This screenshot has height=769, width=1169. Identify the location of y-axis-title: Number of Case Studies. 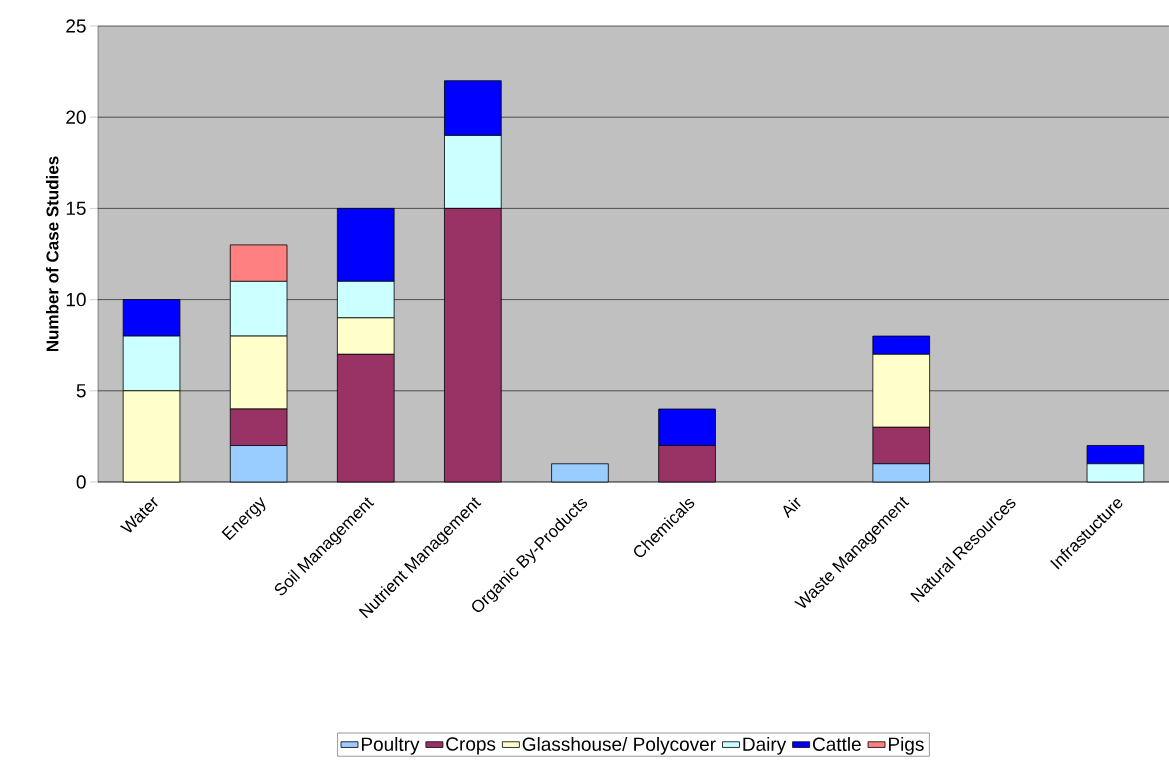
(52, 254).